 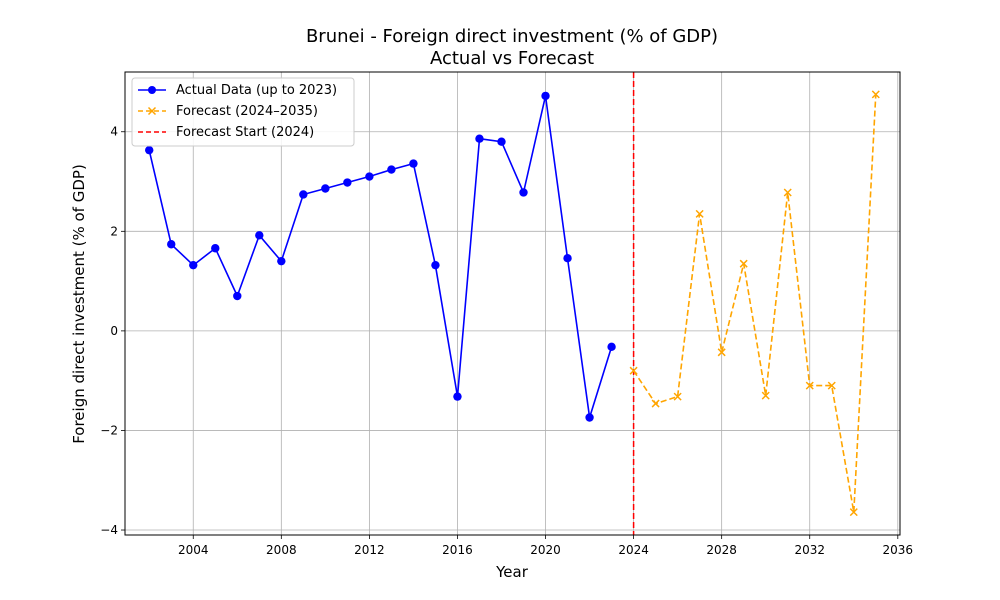 What do you see at coordinates (152, 90) in the screenshot?
I see `legend-marker-actual` at bounding box center [152, 90].